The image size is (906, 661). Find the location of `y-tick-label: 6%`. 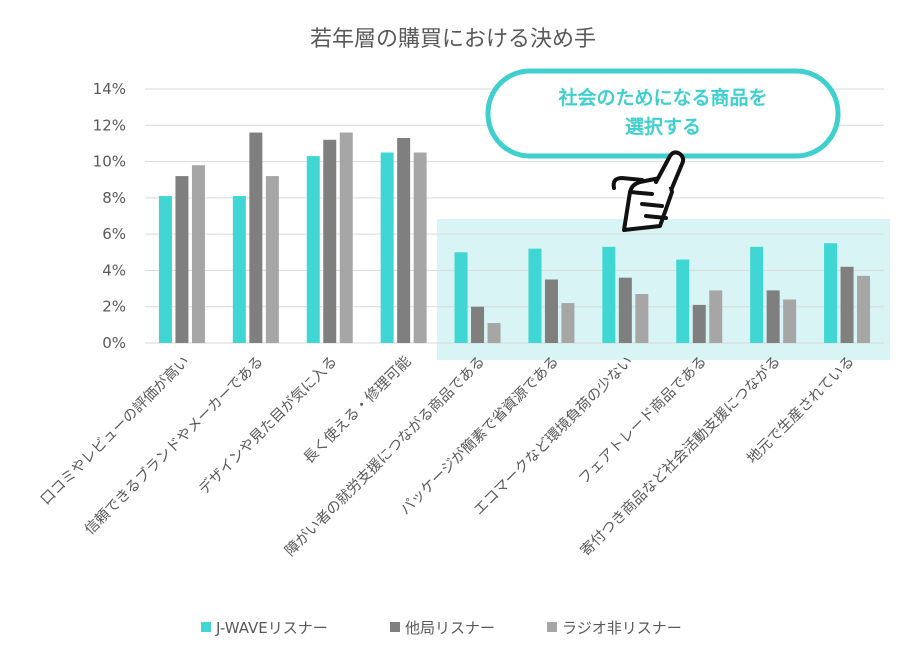

y-tick-label: 6% is located at coordinates (114, 234).